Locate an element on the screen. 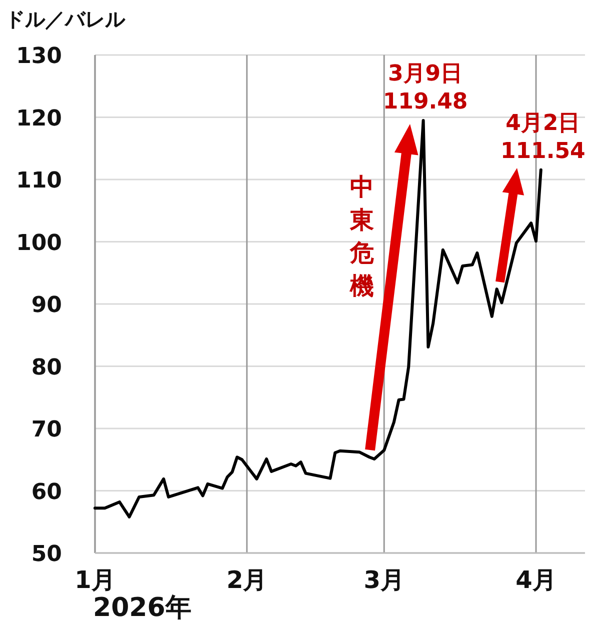  x-tick-label: 2月 is located at coordinates (247, 580).